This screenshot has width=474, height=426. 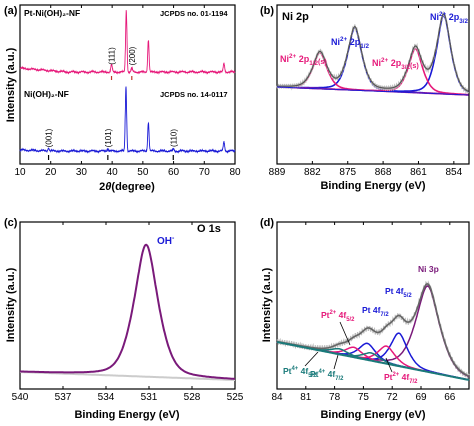 What do you see at coordinates (277, 172) in the screenshot?
I see `x-tick-label: 889` at bounding box center [277, 172].